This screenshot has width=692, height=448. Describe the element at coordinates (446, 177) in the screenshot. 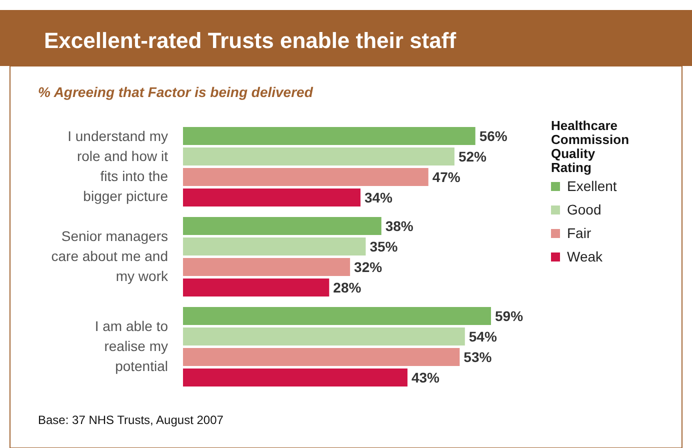

I see `data-label: 47%` at that location.